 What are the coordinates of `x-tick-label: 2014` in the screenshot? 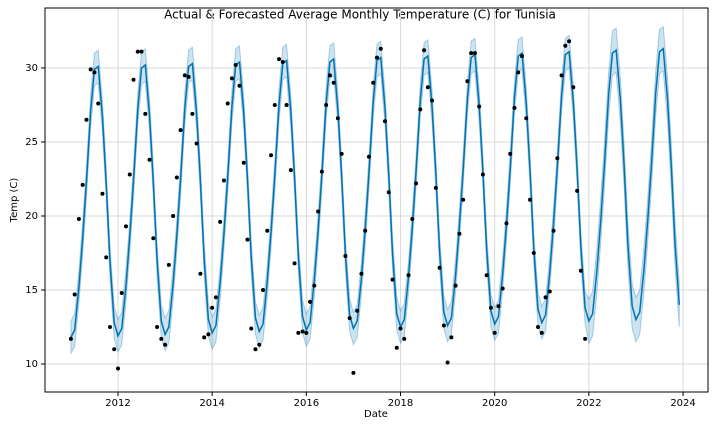 It's located at (211, 403).